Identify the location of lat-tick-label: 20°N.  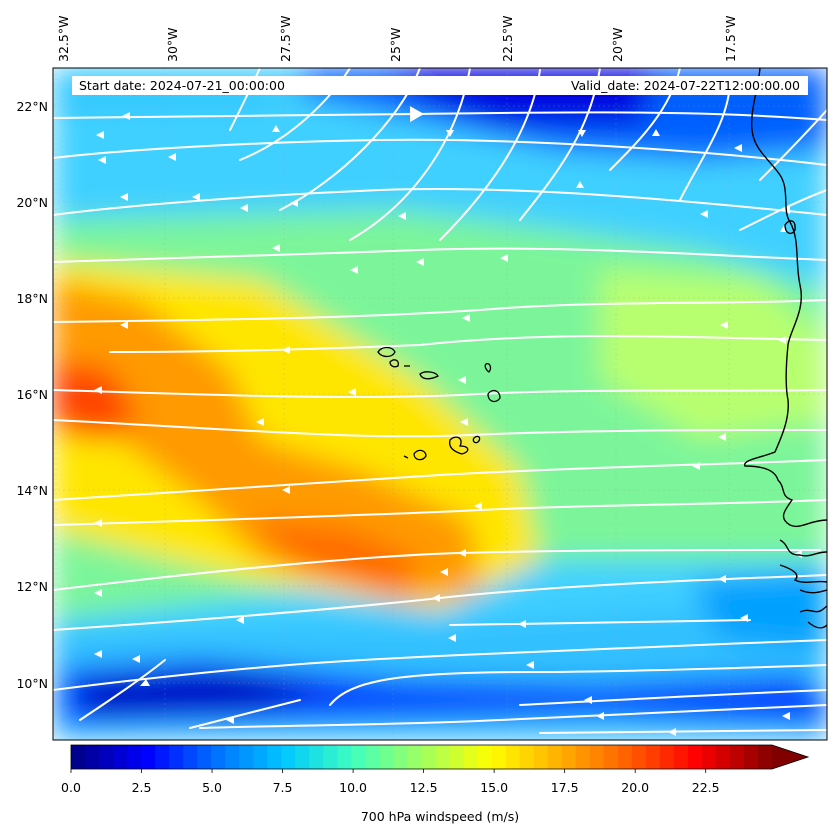
(32, 202).